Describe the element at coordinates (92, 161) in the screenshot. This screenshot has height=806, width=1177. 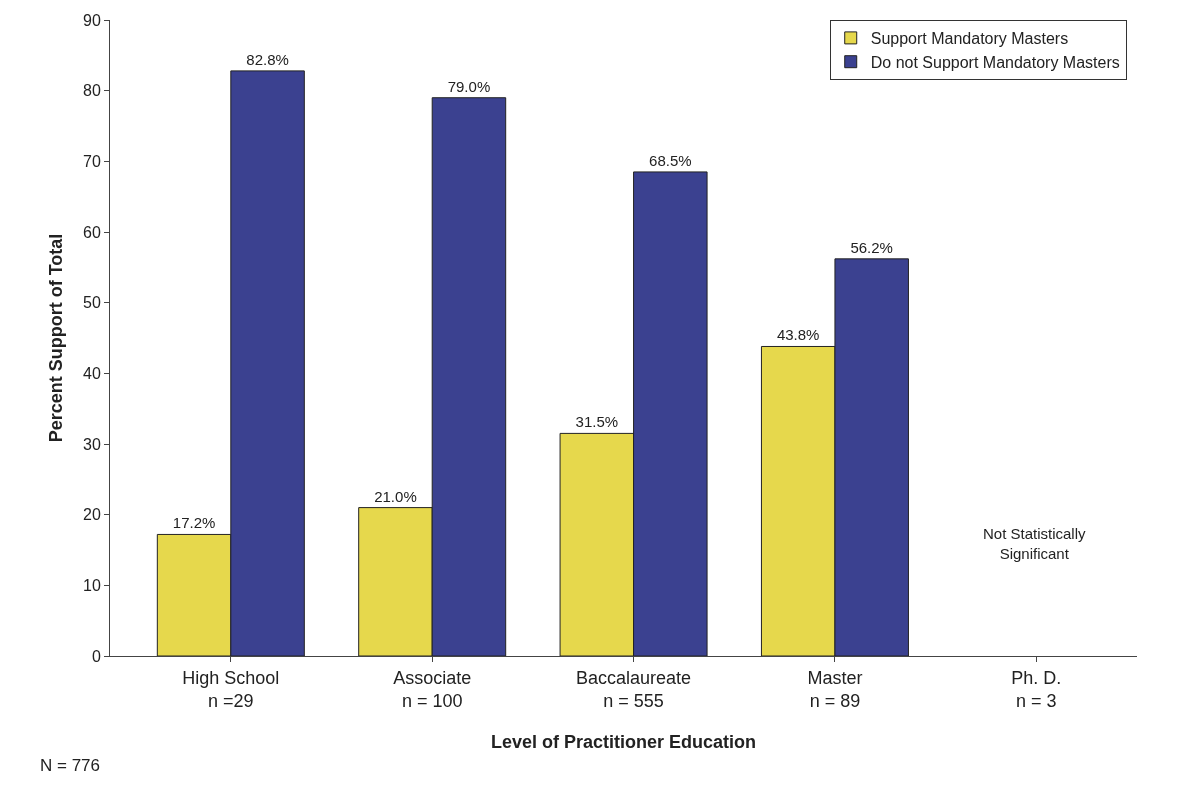
I see `y-tick-label: 70` at that location.